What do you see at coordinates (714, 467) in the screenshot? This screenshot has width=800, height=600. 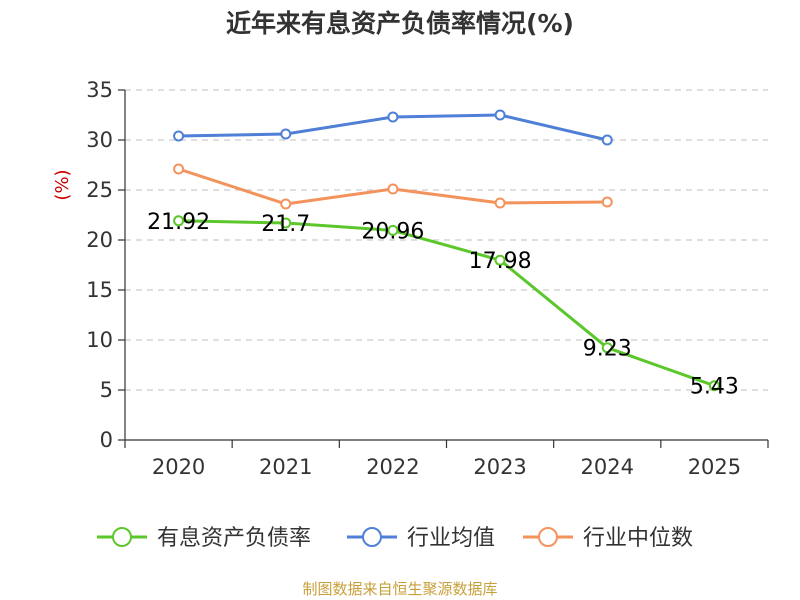 I see `x-tick-label: 2025` at bounding box center [714, 467].